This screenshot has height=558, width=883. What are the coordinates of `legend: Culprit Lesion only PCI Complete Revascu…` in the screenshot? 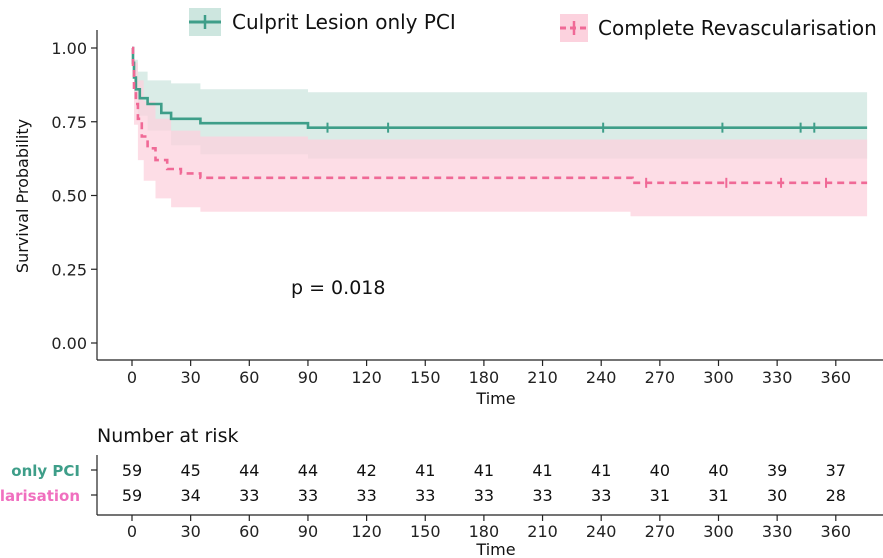 It's located at (533, 25).